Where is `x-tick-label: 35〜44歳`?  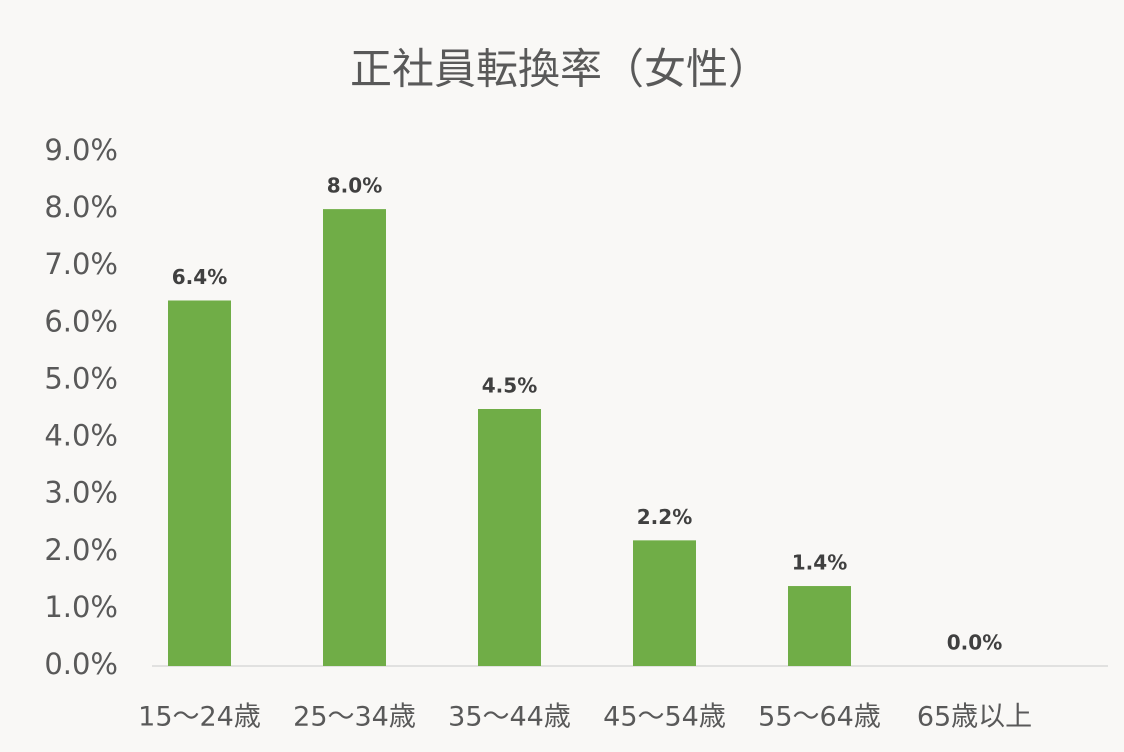 x-tick-label: 35〜44歳 is located at coordinates (509, 717).